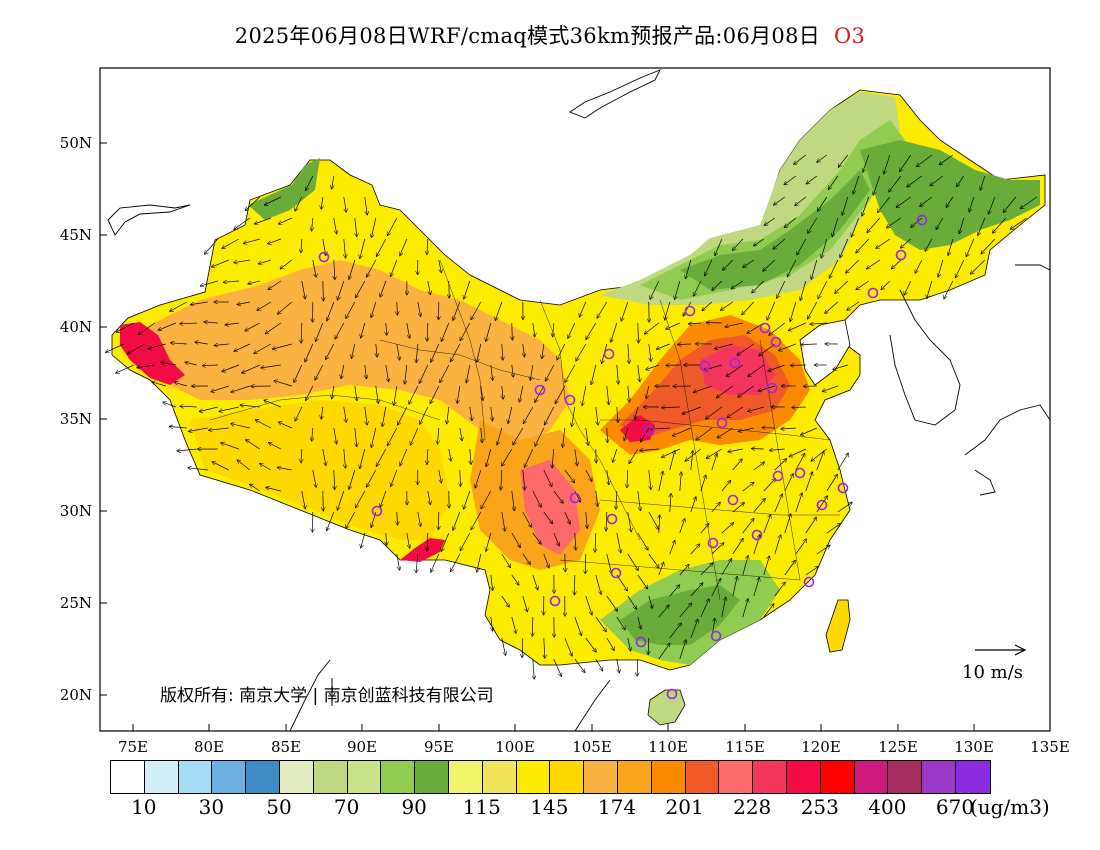  What do you see at coordinates (527, 36) in the screenshot?
I see `title-text: 2025年06月08日WRF/cmaq模式36km预报产品:06月08日` at bounding box center [527, 36].